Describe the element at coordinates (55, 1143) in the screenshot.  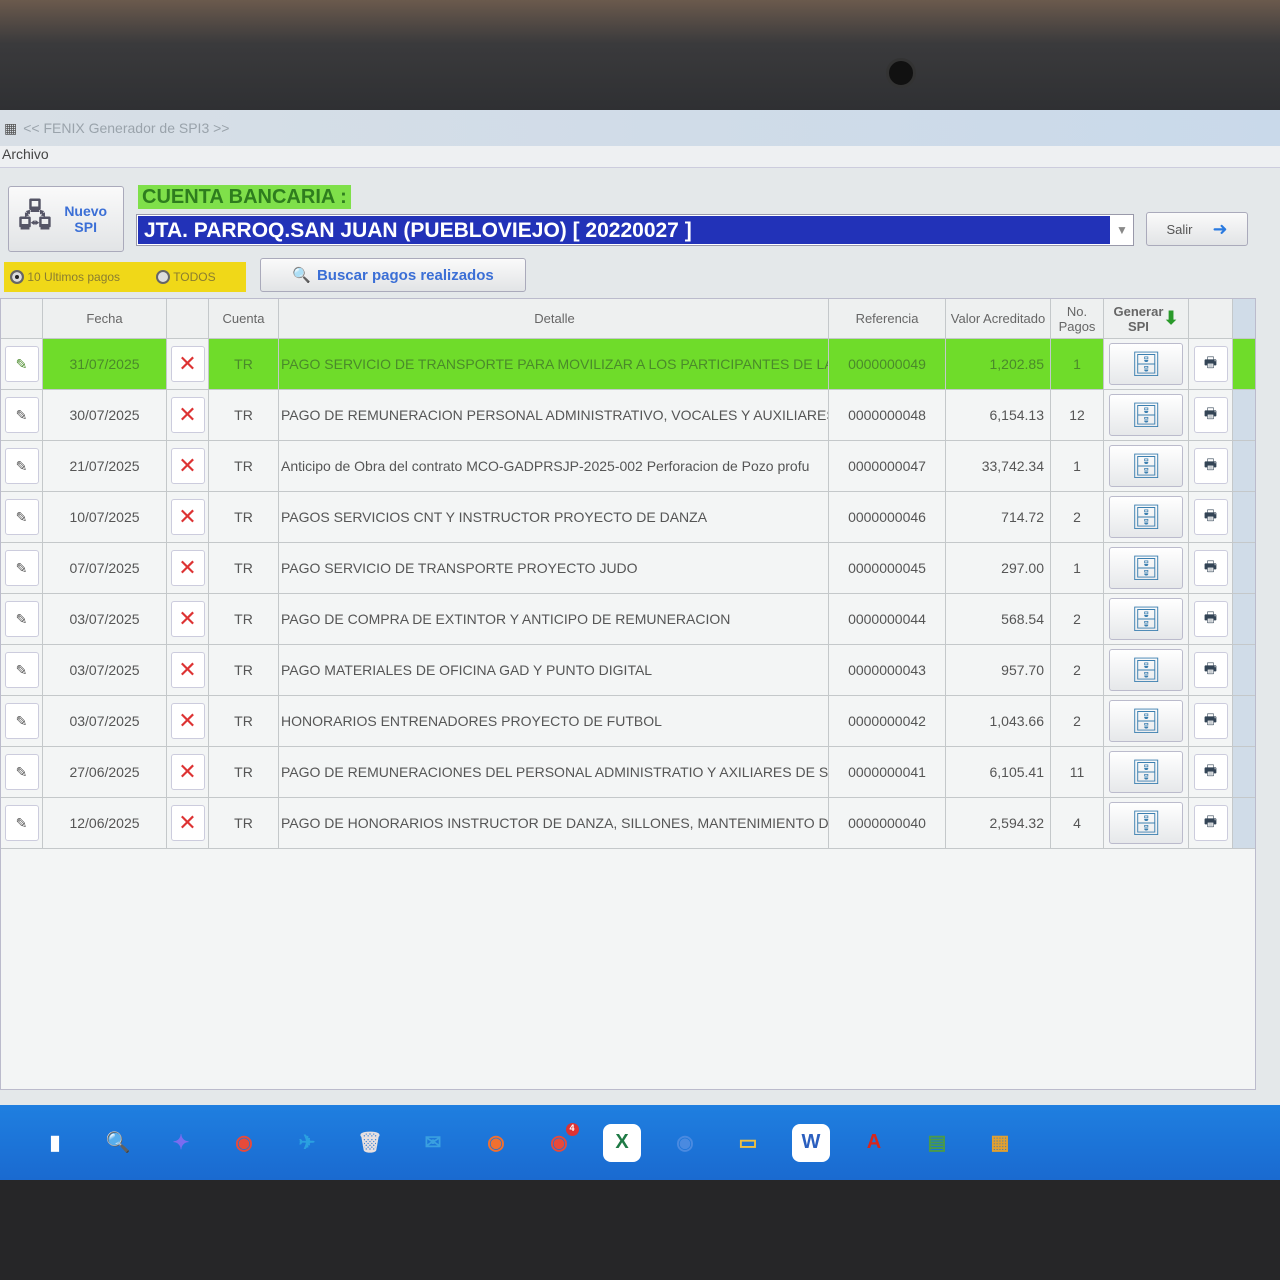
I see `windows-icon: ▮` at that location.